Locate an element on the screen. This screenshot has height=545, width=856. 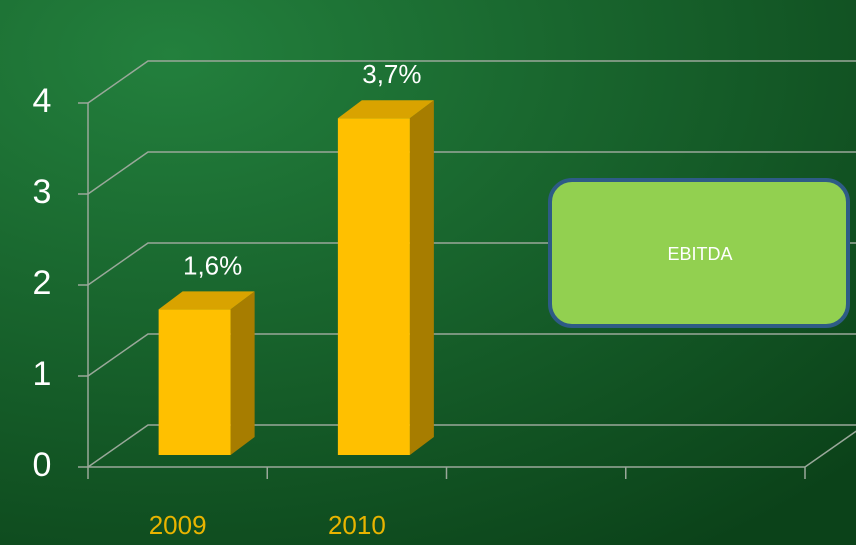
x-tick-label: 2009 is located at coordinates (178, 525).